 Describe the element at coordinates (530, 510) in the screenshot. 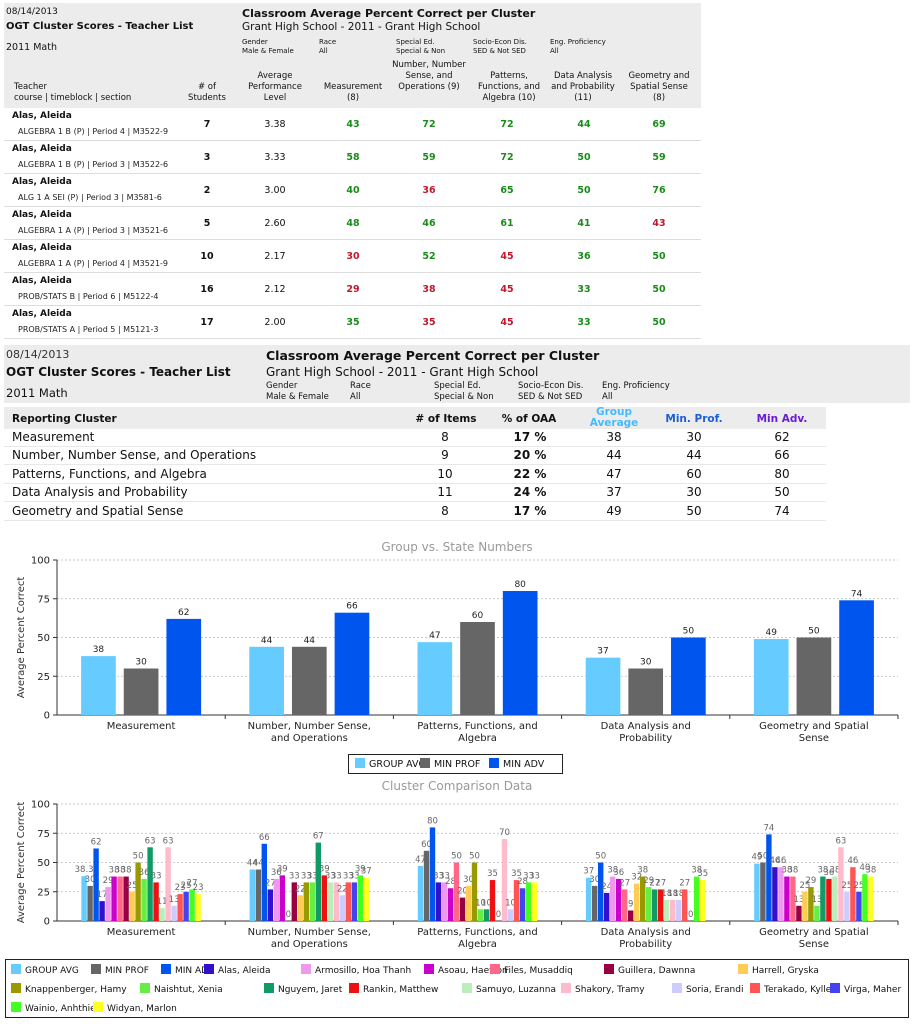

I see `oaa-percent: 17 %` at that location.